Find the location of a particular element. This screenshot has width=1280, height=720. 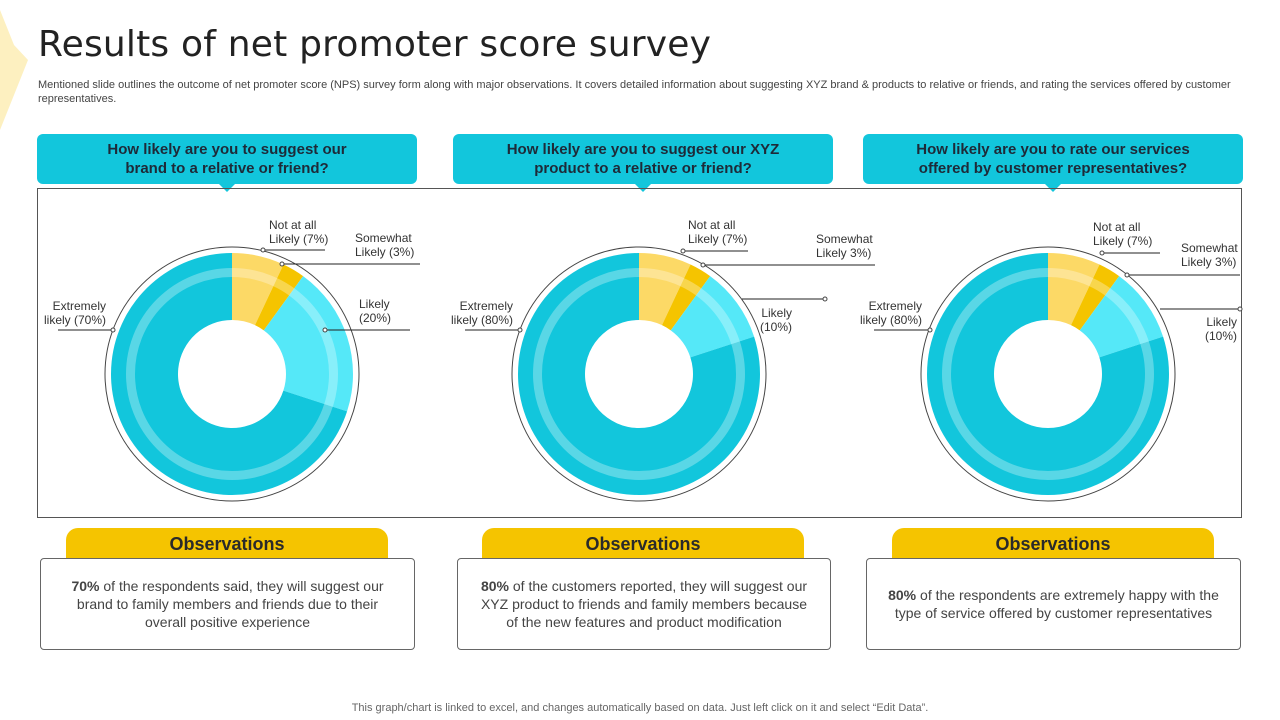

donut-2-label-likely: Likely (10%) is located at coordinates (776, 320).